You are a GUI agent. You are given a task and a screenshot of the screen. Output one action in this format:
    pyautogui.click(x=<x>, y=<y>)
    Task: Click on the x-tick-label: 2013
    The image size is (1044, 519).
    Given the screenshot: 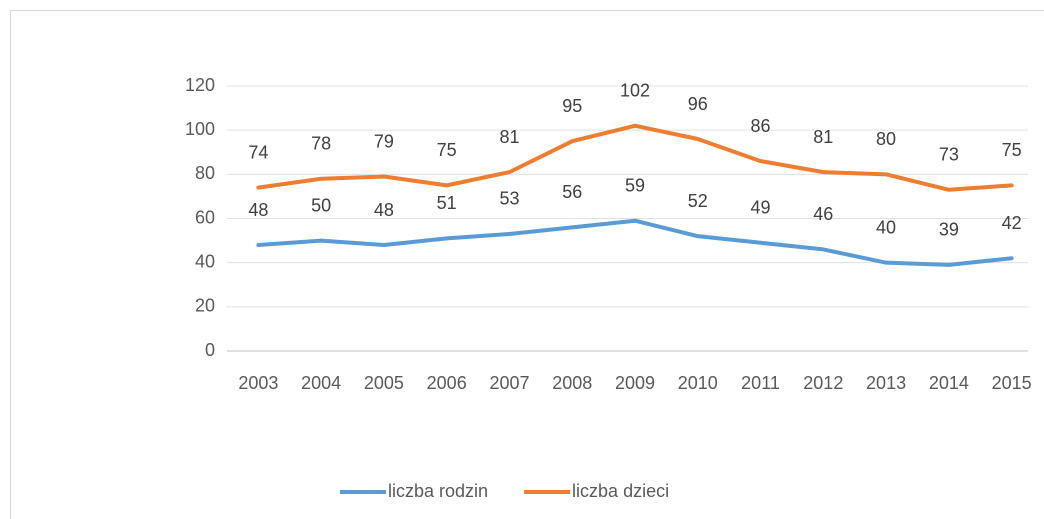 What is the action you would take?
    pyautogui.click(x=886, y=383)
    